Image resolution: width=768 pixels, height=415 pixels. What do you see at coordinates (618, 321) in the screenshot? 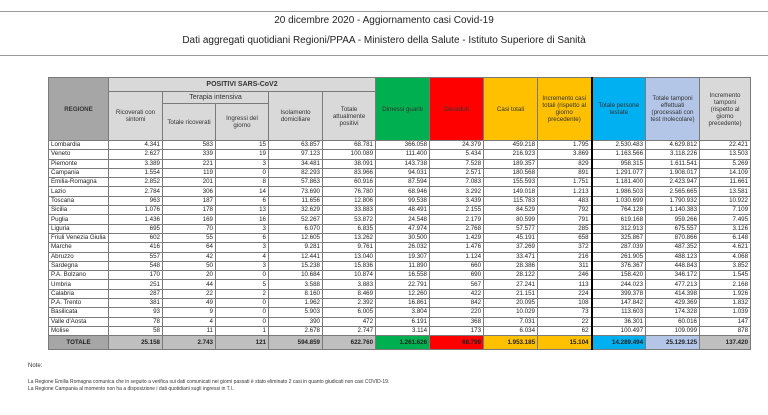
I see `value-cell: 36.301` at bounding box center [618, 321].